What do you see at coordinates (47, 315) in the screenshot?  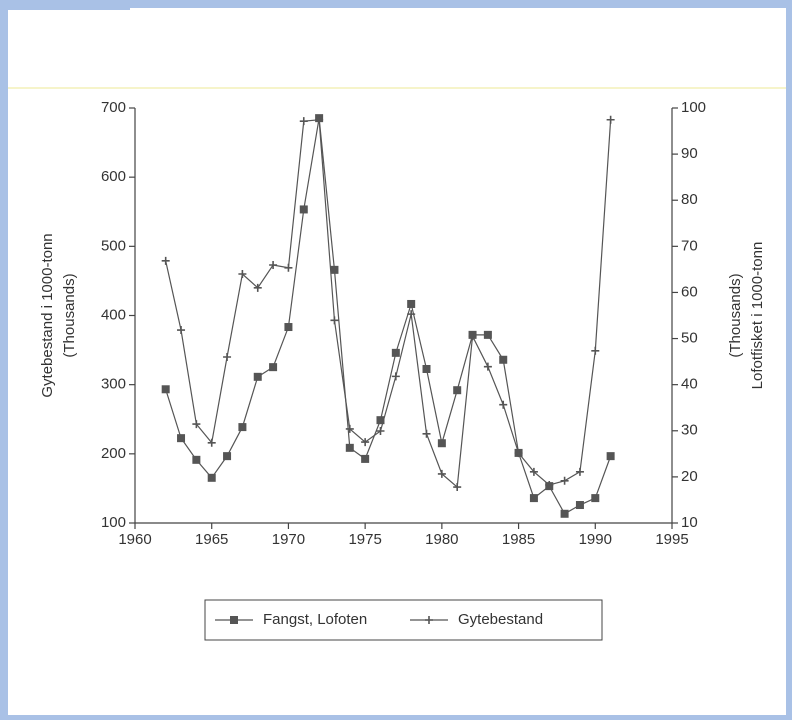 I see `y-axis-label: Gytebestand i 1000-tonn` at bounding box center [47, 315].